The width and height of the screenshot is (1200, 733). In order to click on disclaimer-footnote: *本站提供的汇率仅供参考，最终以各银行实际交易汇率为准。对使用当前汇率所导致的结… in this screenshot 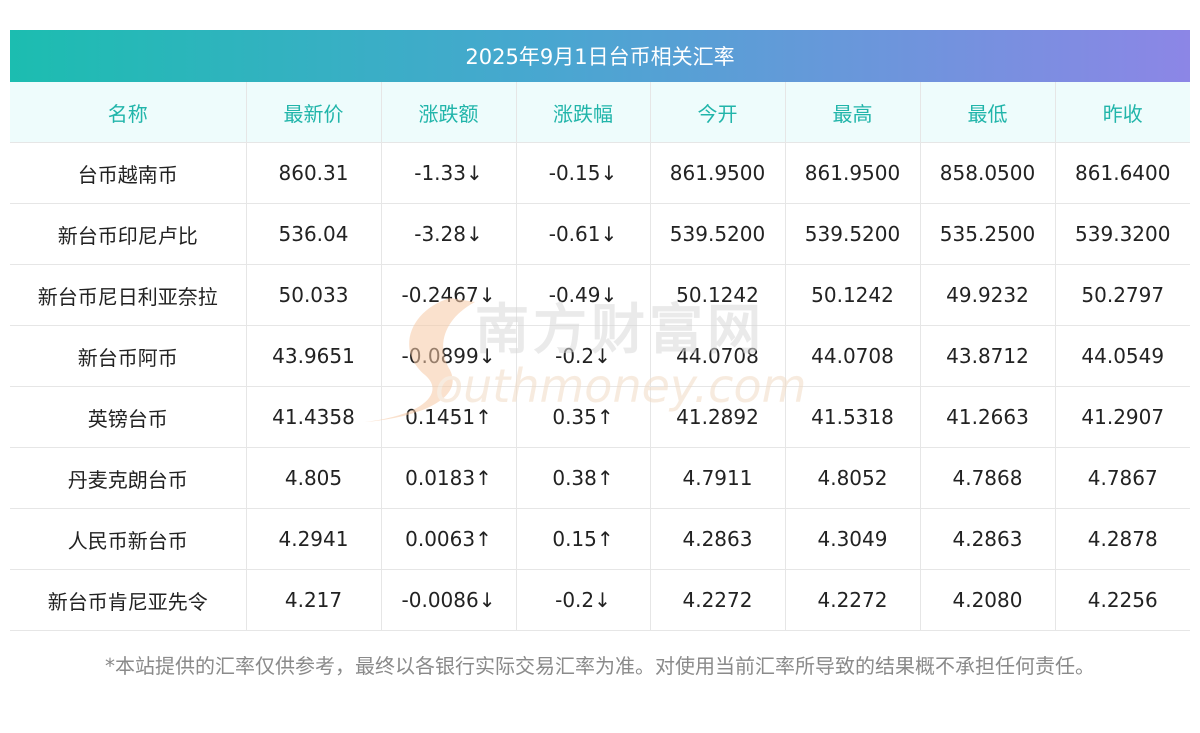, I will do `click(600, 666)`.